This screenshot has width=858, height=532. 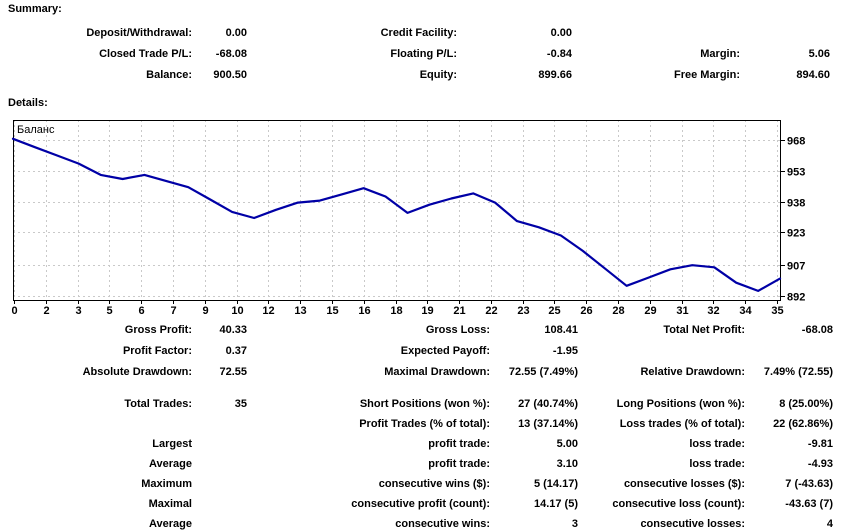 I want to click on svg-text: 968, so click(x=796, y=142).